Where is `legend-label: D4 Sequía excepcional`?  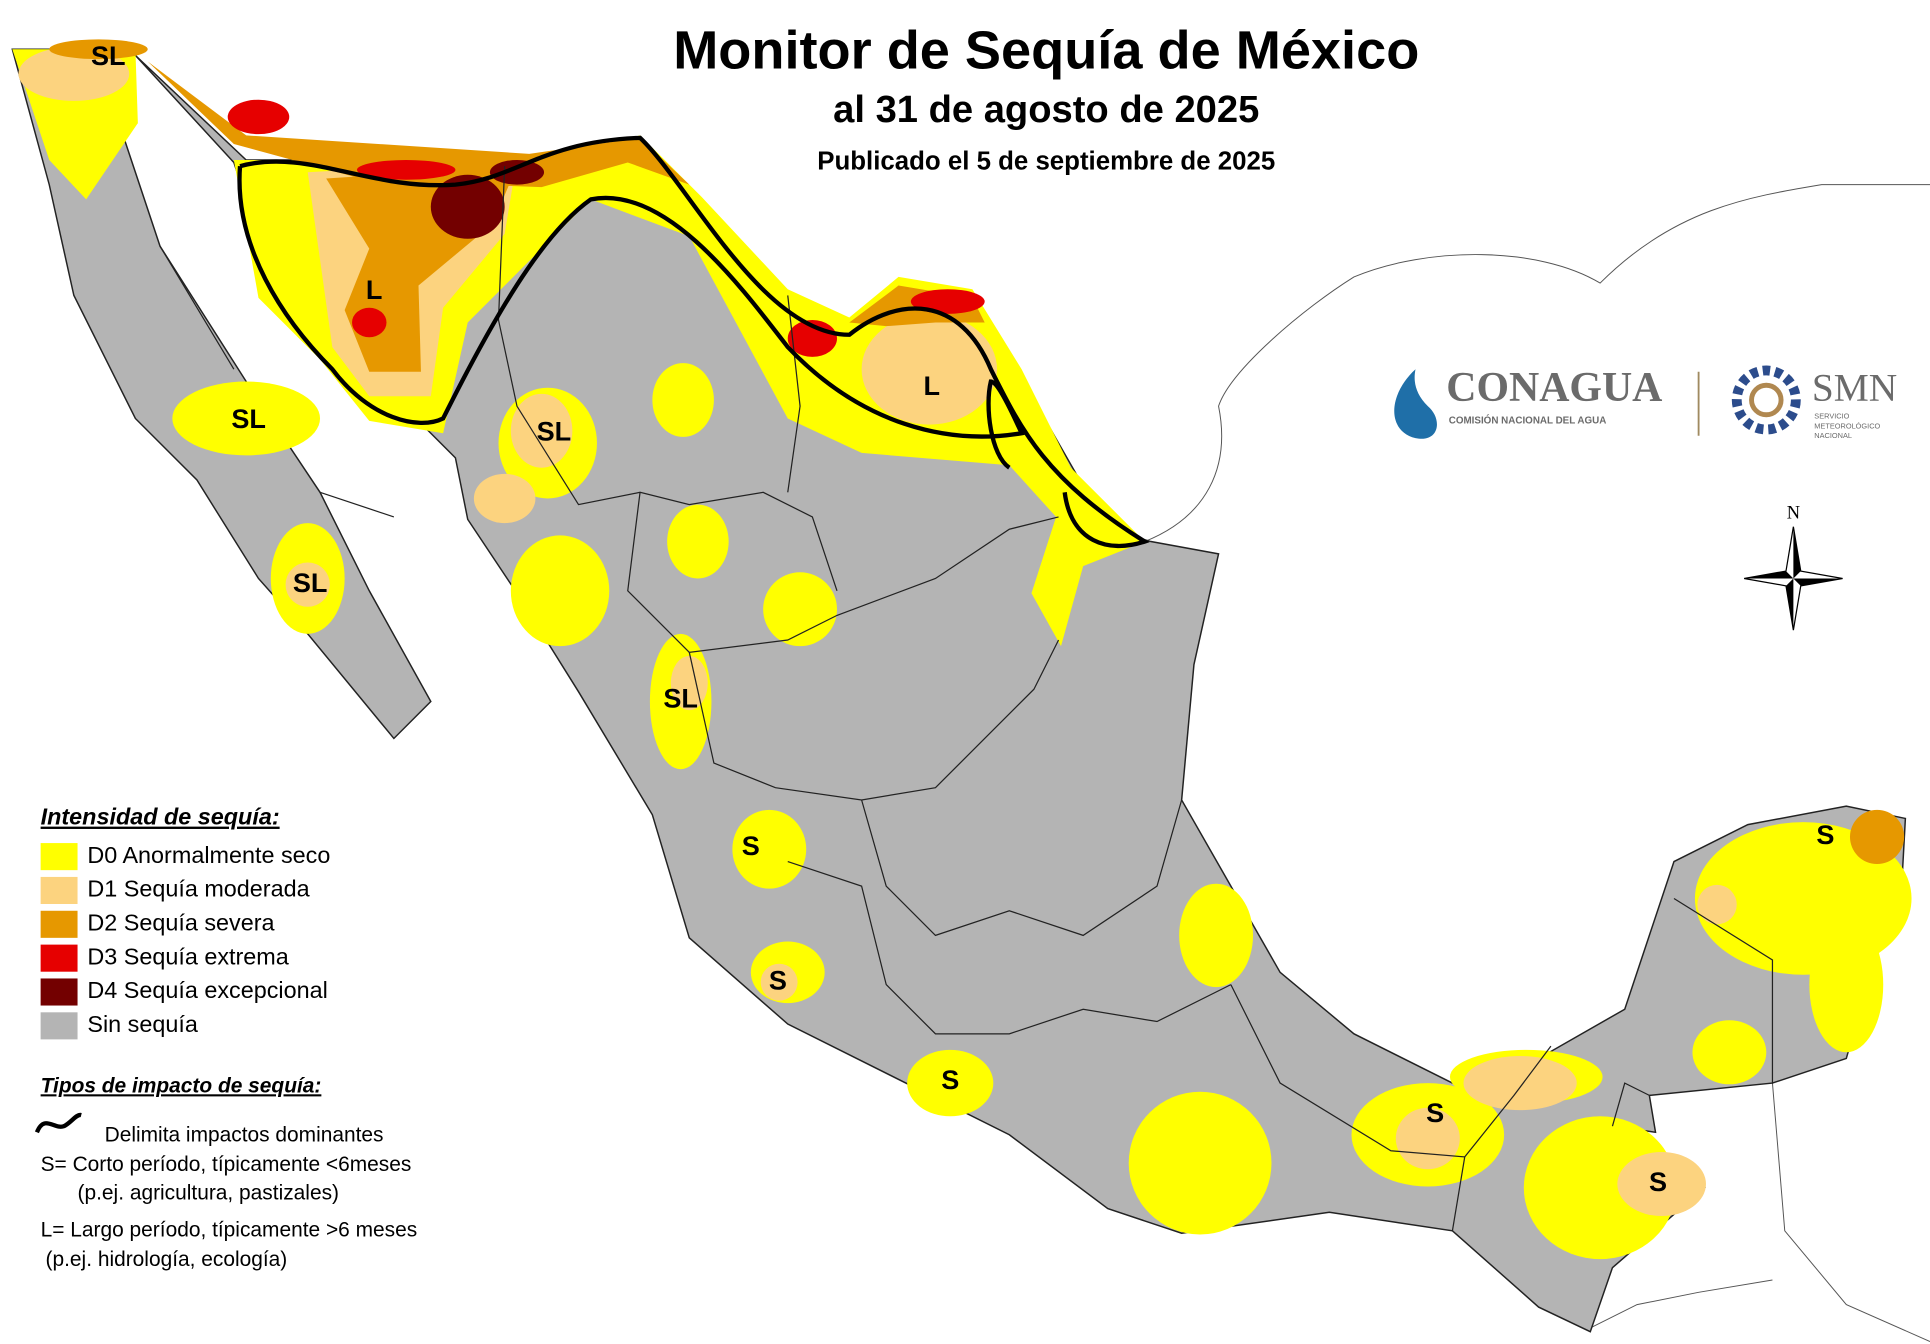 legend-label: D4 Sequía excepcional is located at coordinates (207, 990).